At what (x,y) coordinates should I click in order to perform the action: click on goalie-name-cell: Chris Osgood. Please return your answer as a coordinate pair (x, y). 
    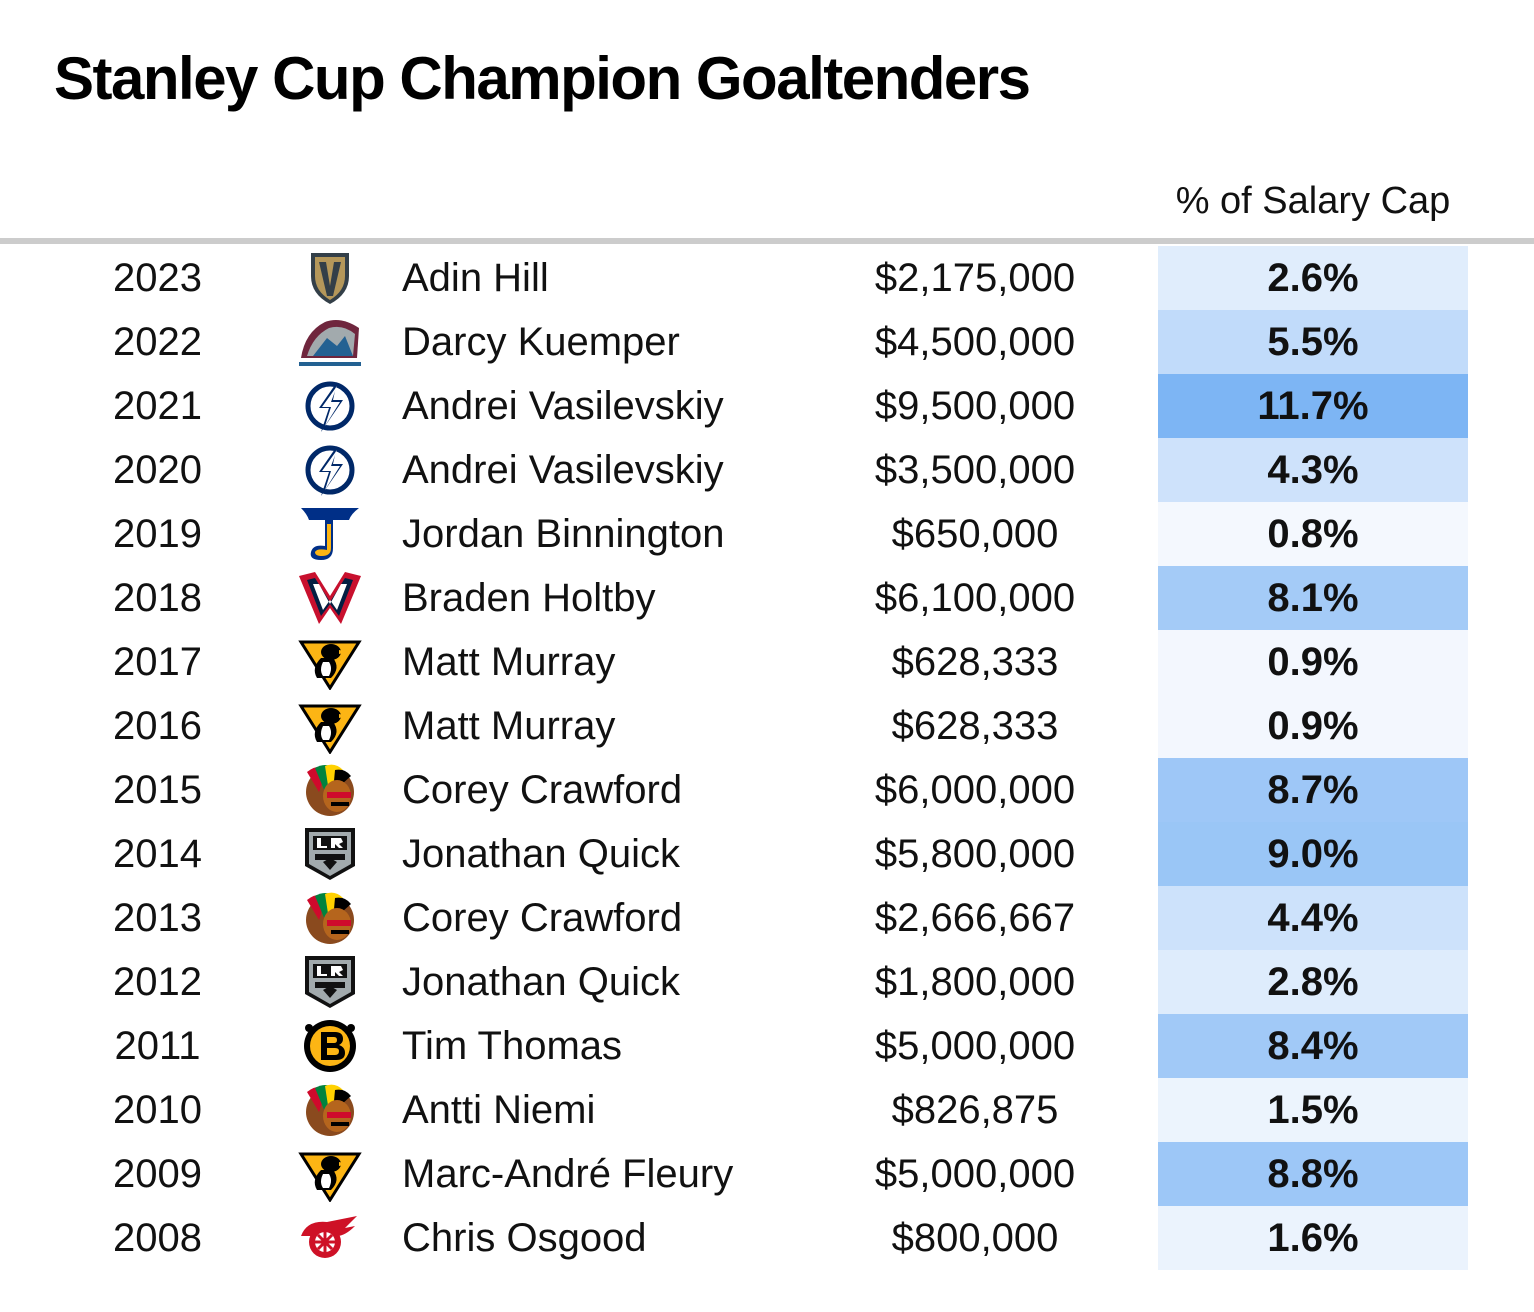
    Looking at the image, I should click on (524, 1238).